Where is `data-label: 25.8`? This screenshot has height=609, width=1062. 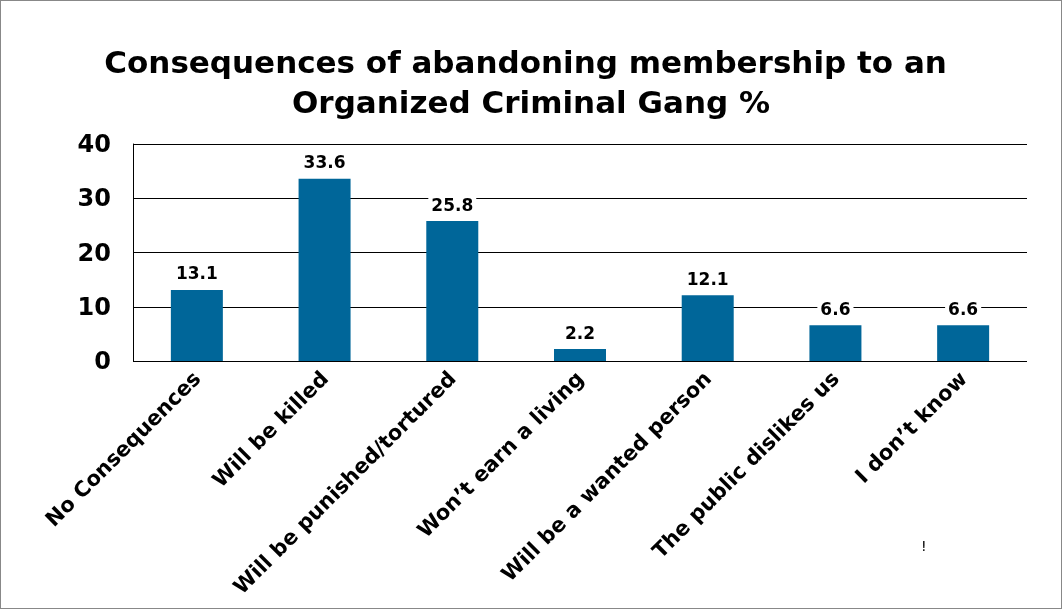
data-label: 25.8 is located at coordinates (452, 204).